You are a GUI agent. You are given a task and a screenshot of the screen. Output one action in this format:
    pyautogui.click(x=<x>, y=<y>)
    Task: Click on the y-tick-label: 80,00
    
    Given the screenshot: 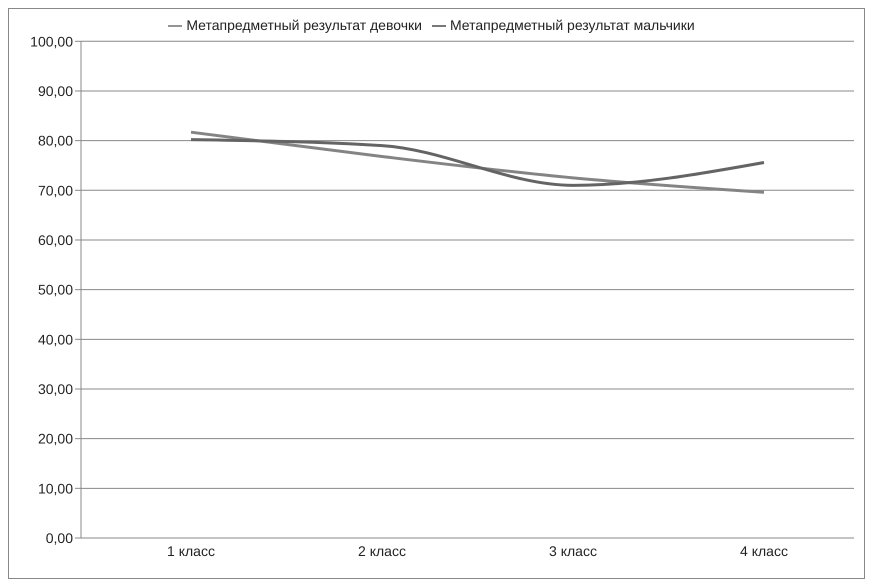 What is the action you would take?
    pyautogui.click(x=56, y=140)
    